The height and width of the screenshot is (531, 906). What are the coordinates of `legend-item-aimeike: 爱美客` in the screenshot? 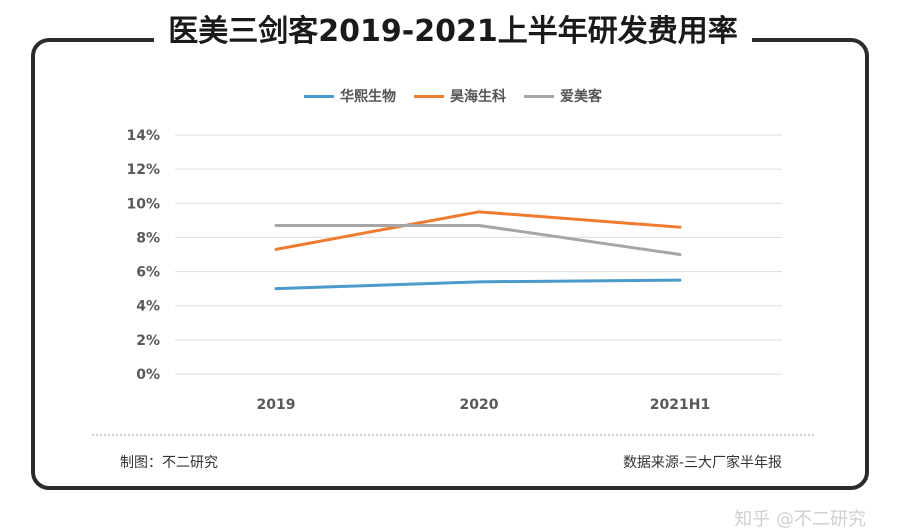 It's located at (563, 96).